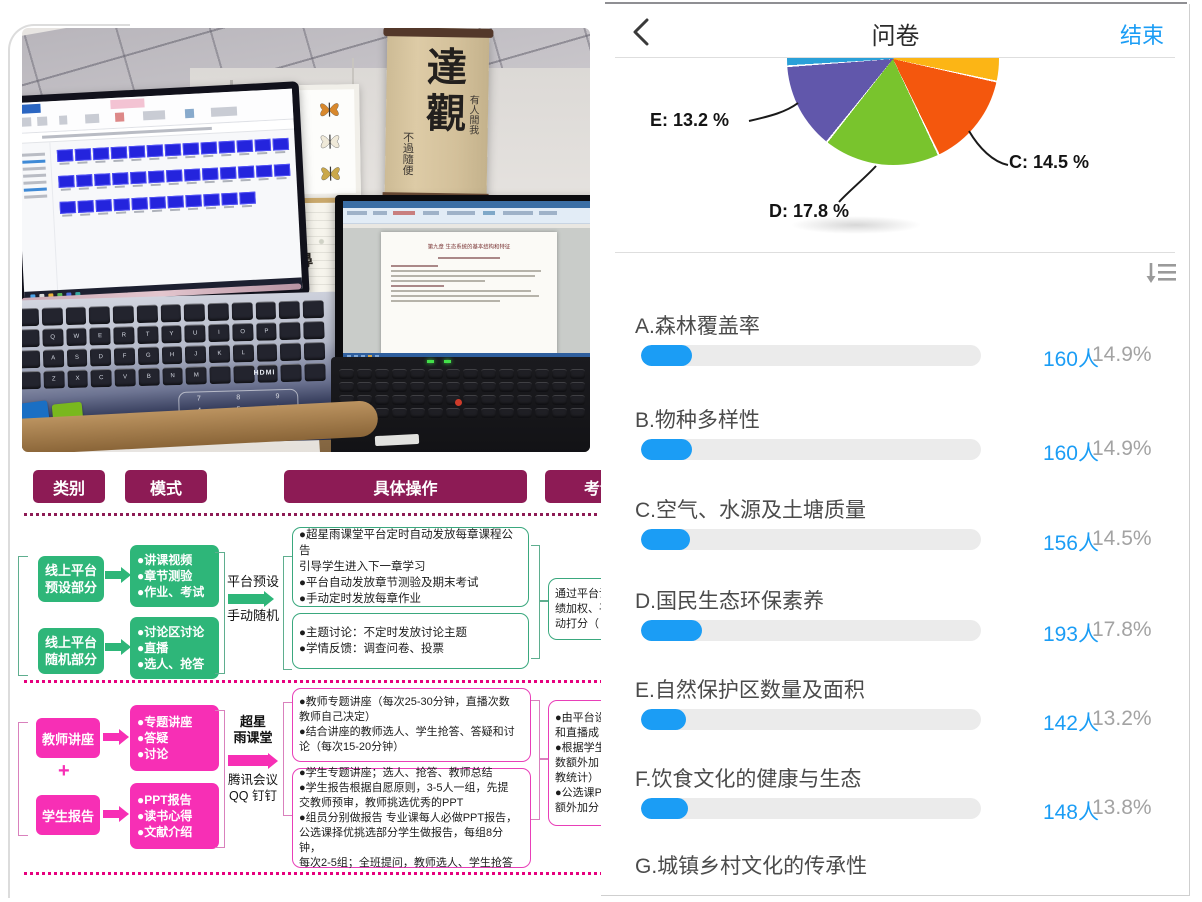  I want to click on keyboard-key: Q, so click(53, 337).